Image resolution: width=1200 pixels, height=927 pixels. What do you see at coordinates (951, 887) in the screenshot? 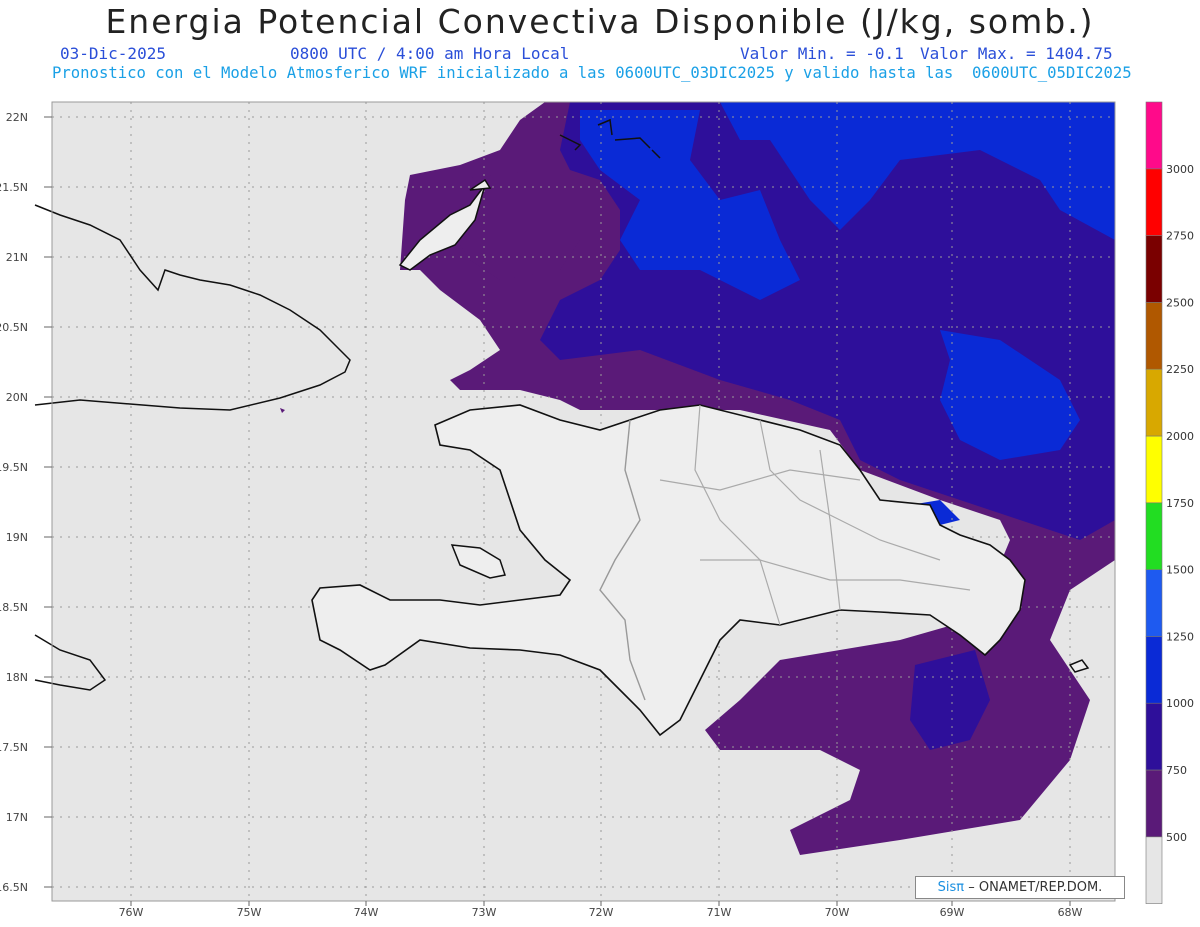
I see `sispi-logo-text: Sisπ` at bounding box center [951, 887].